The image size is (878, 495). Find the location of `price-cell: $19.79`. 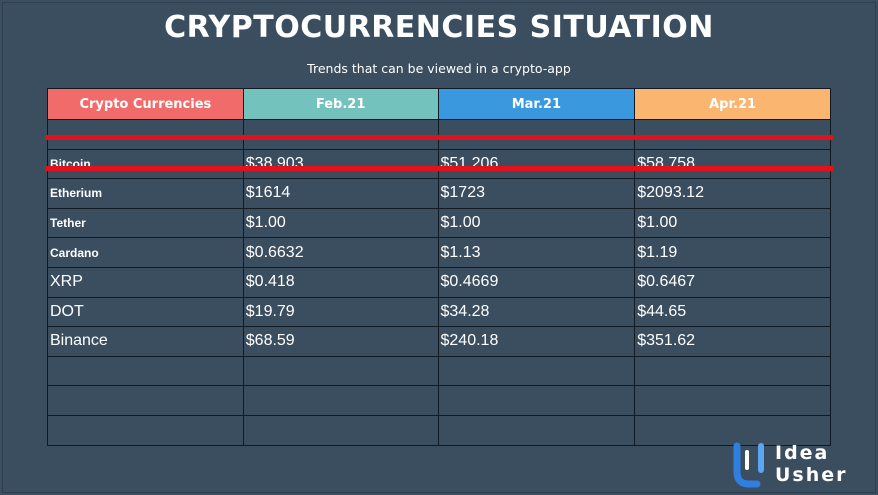

price-cell: $19.79 is located at coordinates (340, 312).